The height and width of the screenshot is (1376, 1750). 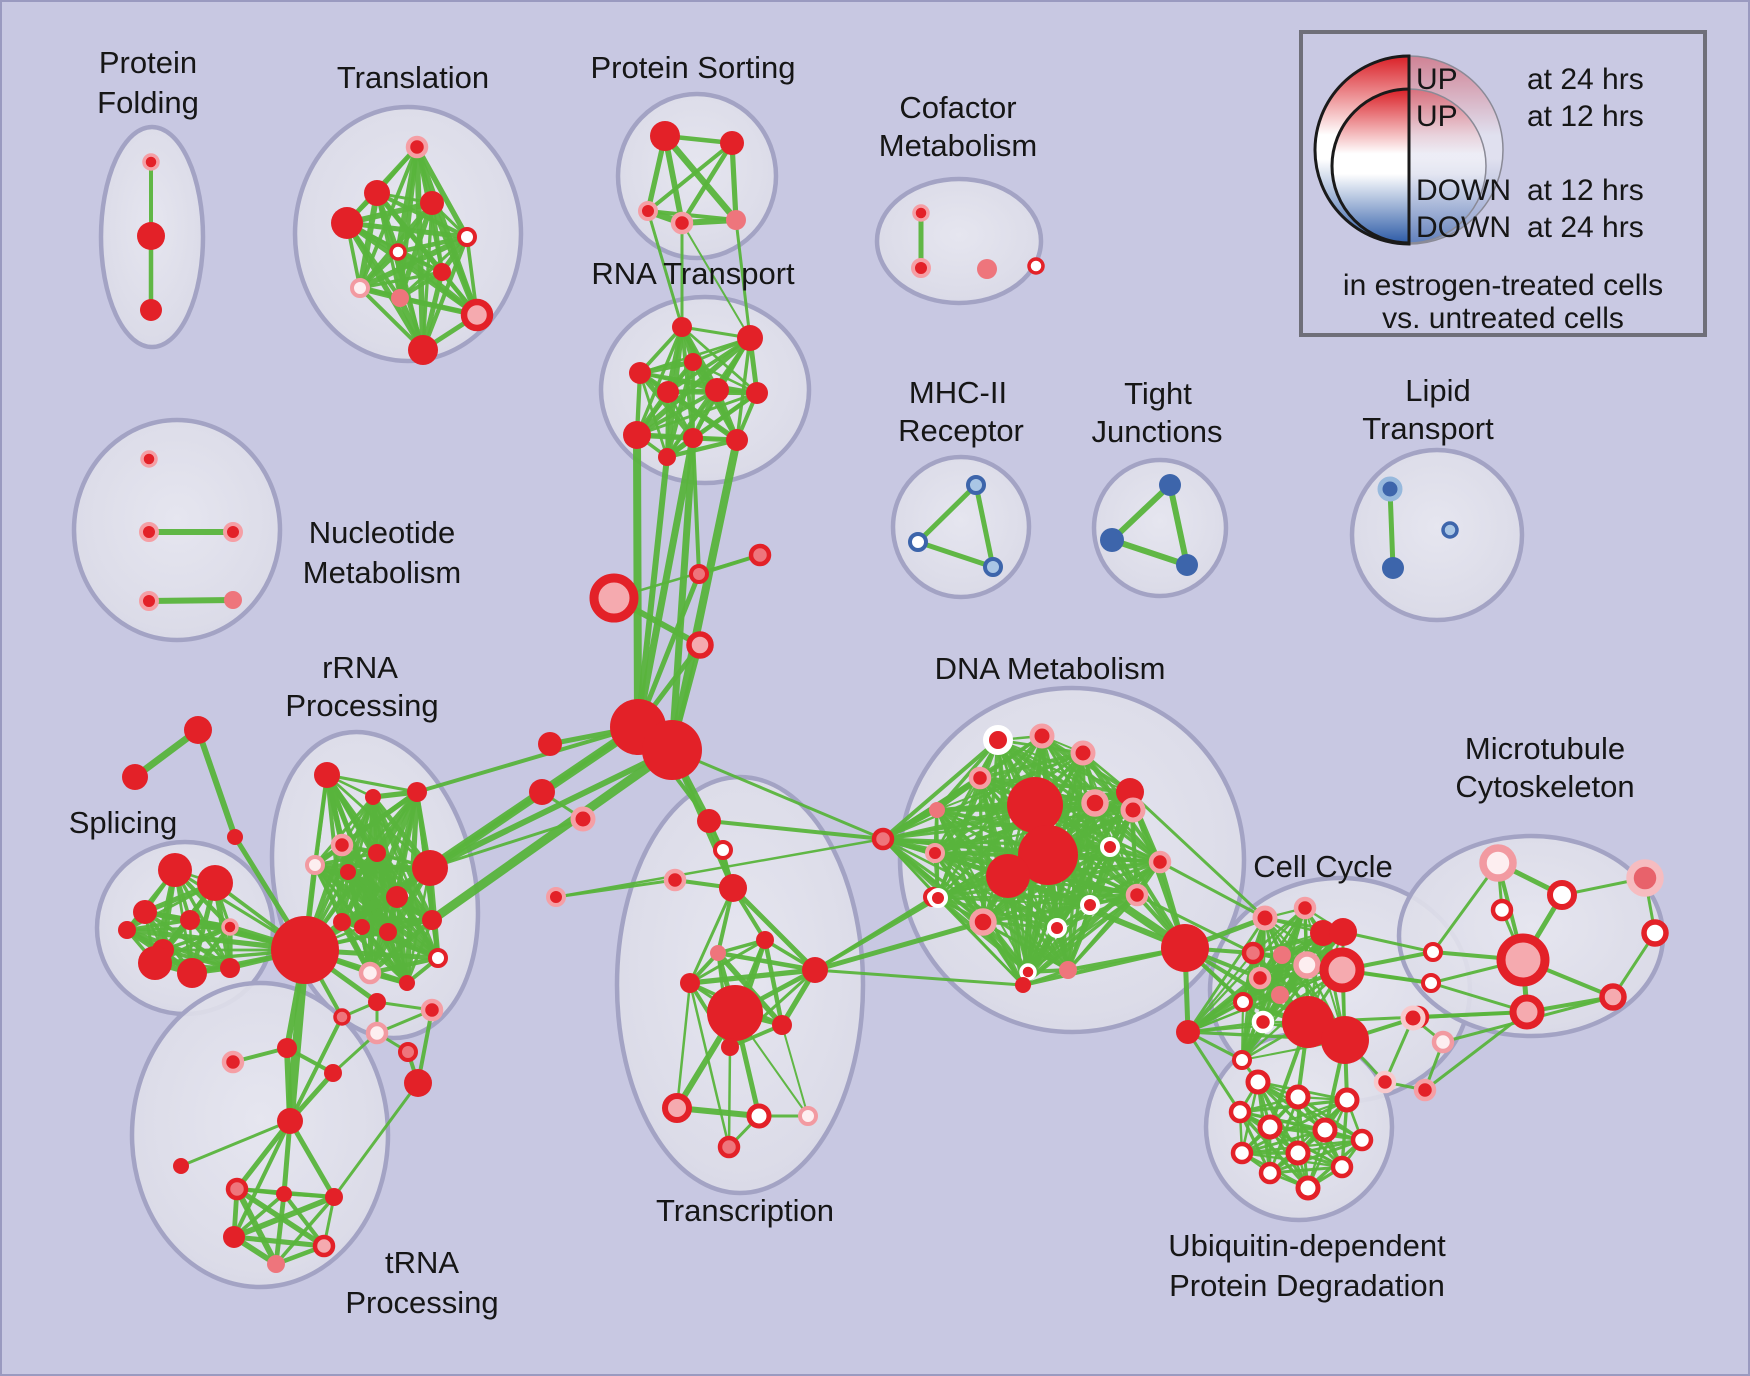 I want to click on node-t16, so click(x=729, y=1147).